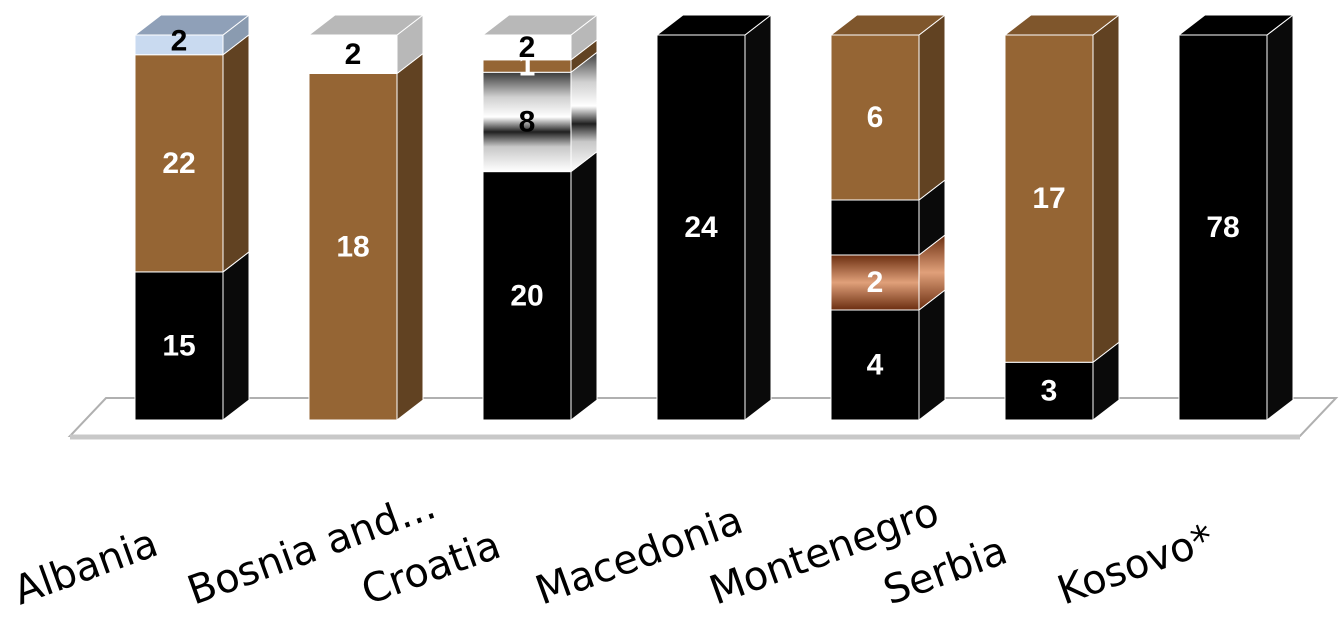 The width and height of the screenshot is (1339, 634). I want to click on bar-segment: 15, so click(192, 336).